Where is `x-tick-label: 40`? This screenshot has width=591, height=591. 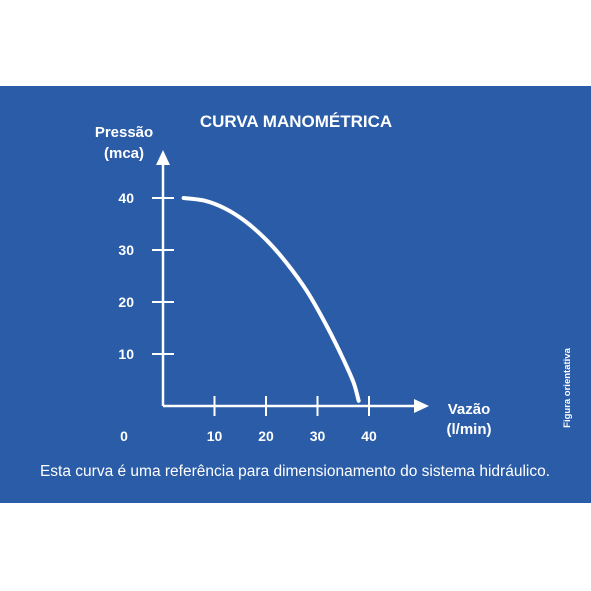
x-tick-label: 40 is located at coordinates (369, 436).